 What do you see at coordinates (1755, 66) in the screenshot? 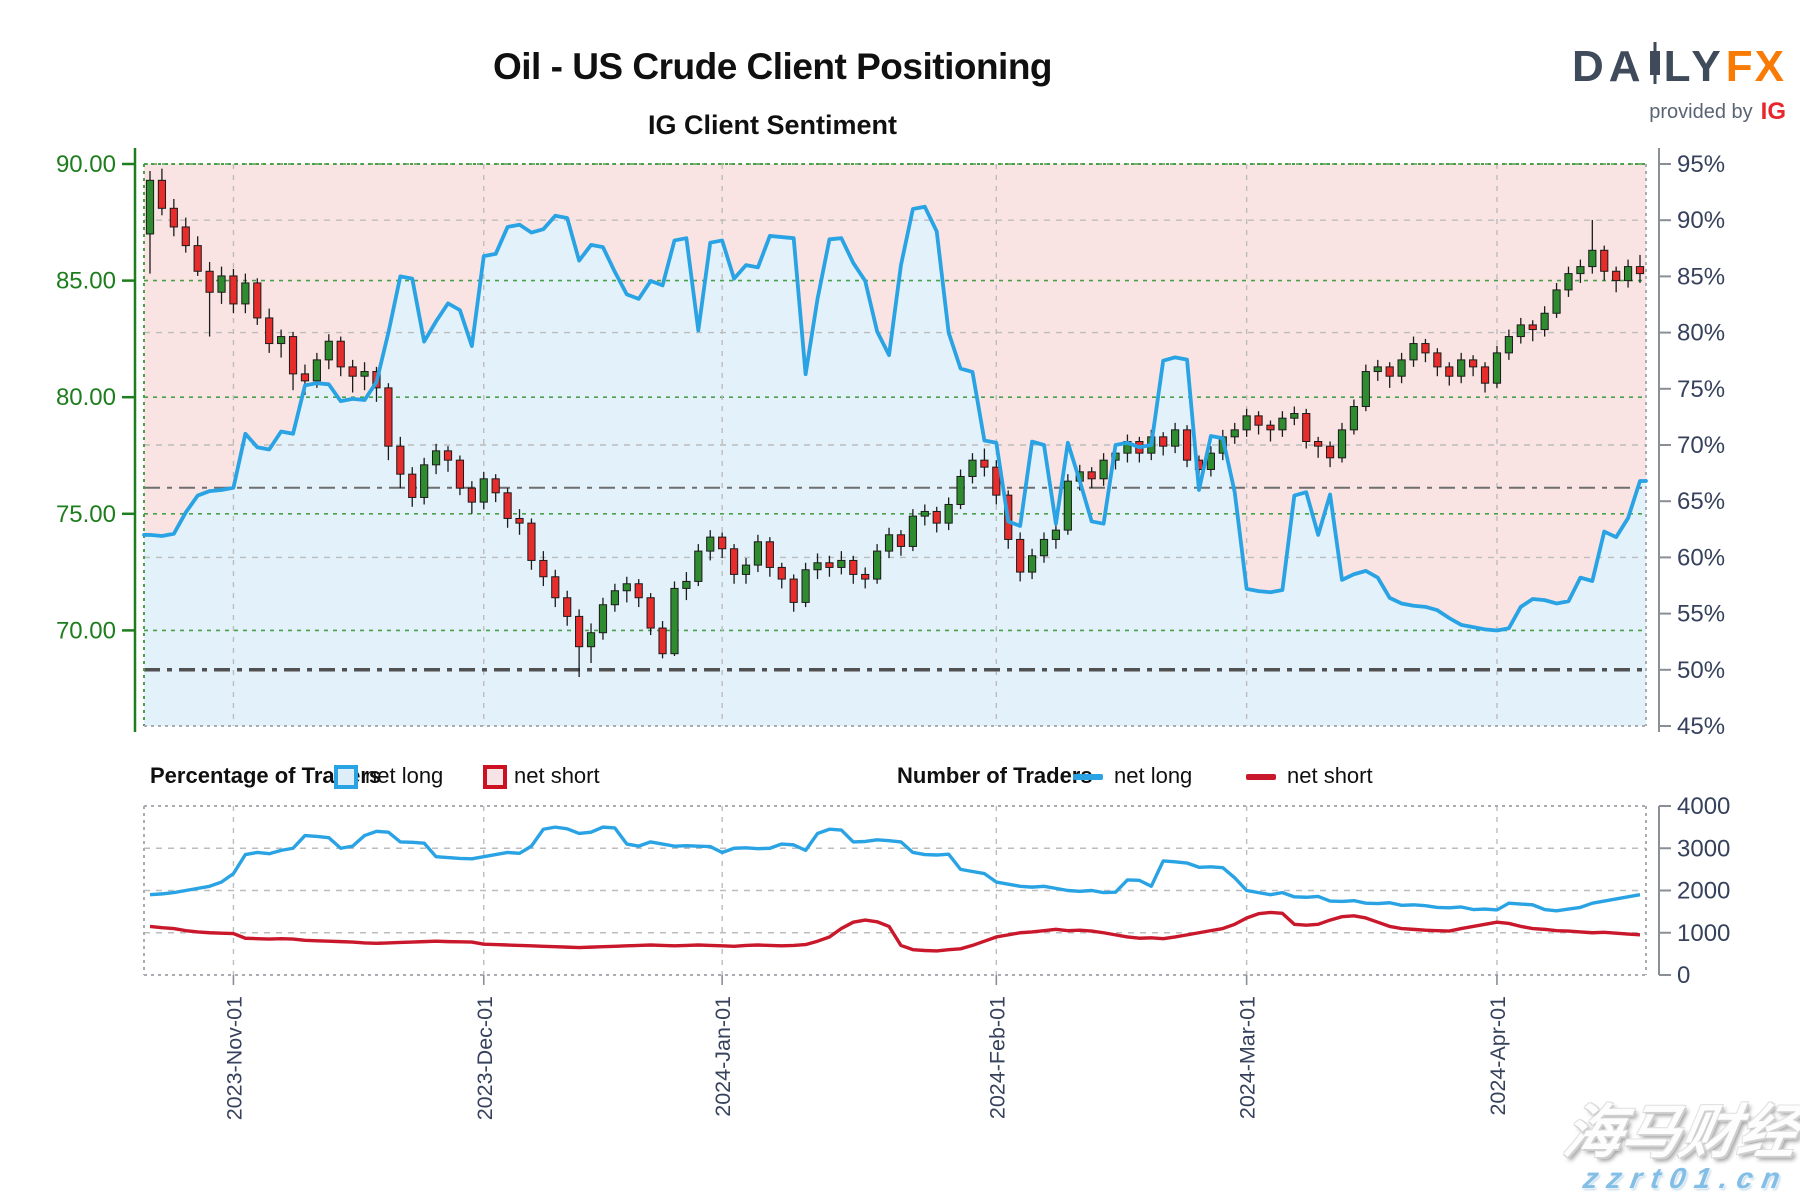
I see `logo-text-fx: FX` at bounding box center [1755, 66].